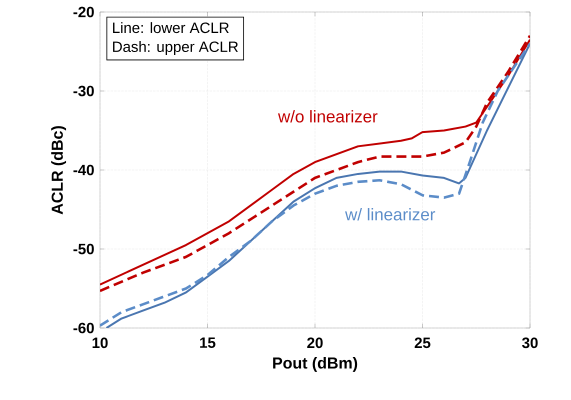 The width and height of the screenshot is (571, 400). What do you see at coordinates (315, 343) in the screenshot?
I see `x-tick-label: 20` at bounding box center [315, 343].